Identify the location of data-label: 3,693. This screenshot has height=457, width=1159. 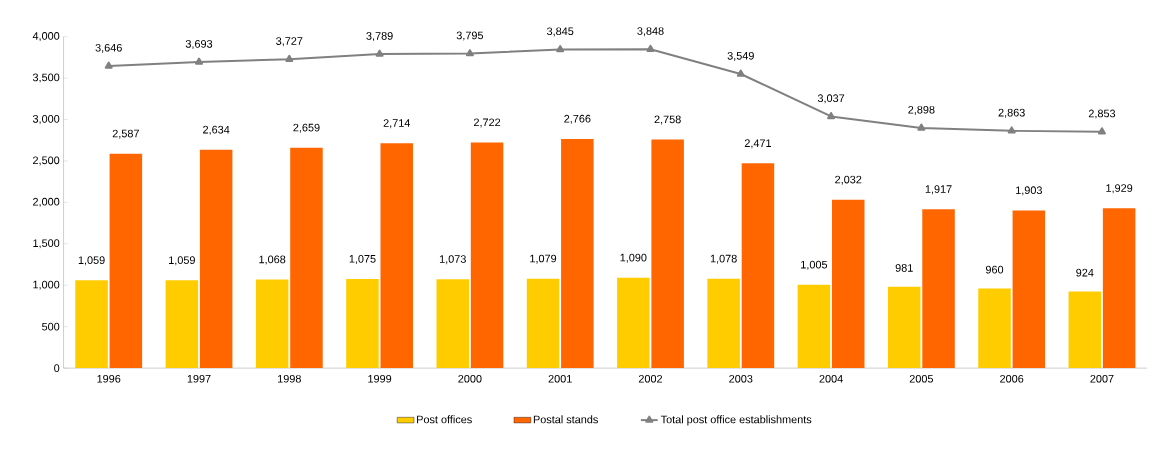
(199, 44).